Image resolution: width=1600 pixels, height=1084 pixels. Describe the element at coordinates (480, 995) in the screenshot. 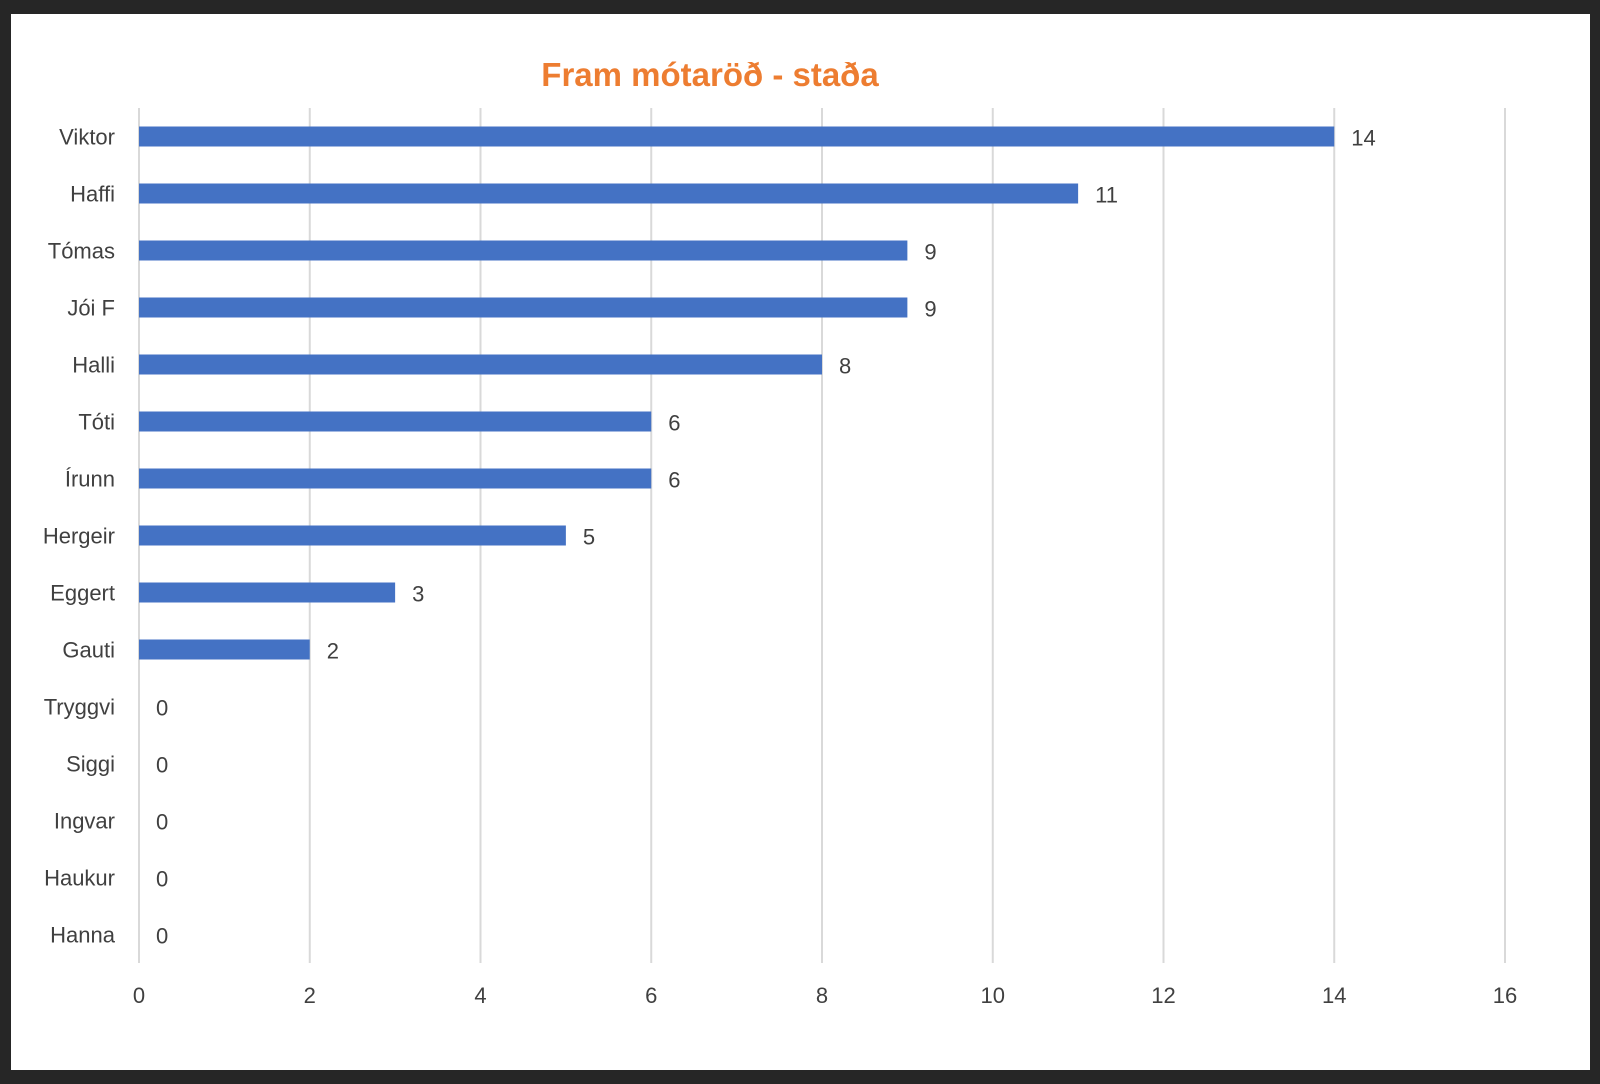

I see `x-tick-label: 4` at that location.